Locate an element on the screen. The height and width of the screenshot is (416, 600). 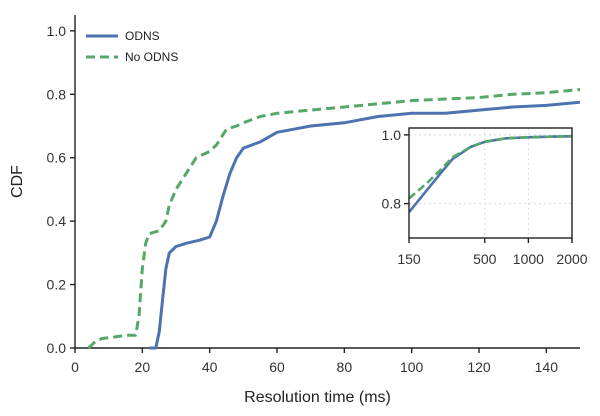
y-tick-label: 1.0 is located at coordinates (57, 31).